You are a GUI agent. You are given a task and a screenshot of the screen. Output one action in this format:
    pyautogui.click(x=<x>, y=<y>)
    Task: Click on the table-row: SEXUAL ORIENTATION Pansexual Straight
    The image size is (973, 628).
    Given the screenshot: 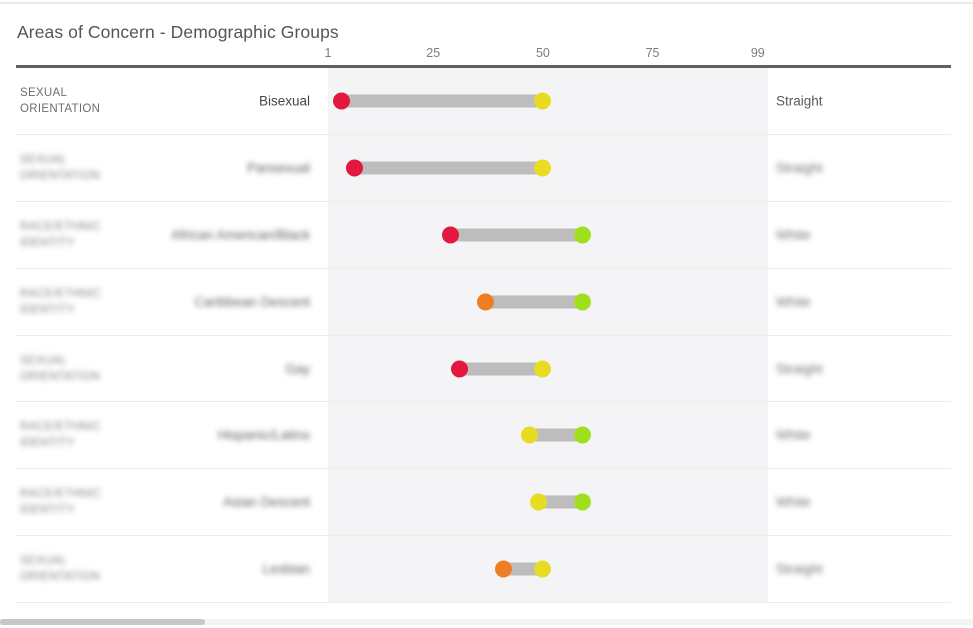 What is the action you would take?
    pyautogui.click(x=483, y=168)
    